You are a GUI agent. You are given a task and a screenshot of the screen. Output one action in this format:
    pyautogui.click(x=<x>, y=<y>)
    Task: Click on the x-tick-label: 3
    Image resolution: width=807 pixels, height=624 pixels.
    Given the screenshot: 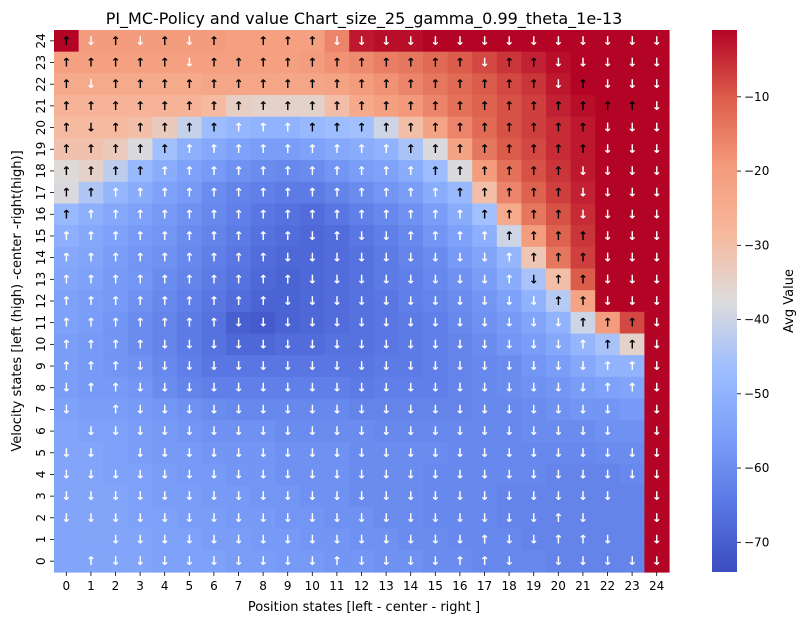 What is the action you would take?
    pyautogui.click(x=140, y=586)
    